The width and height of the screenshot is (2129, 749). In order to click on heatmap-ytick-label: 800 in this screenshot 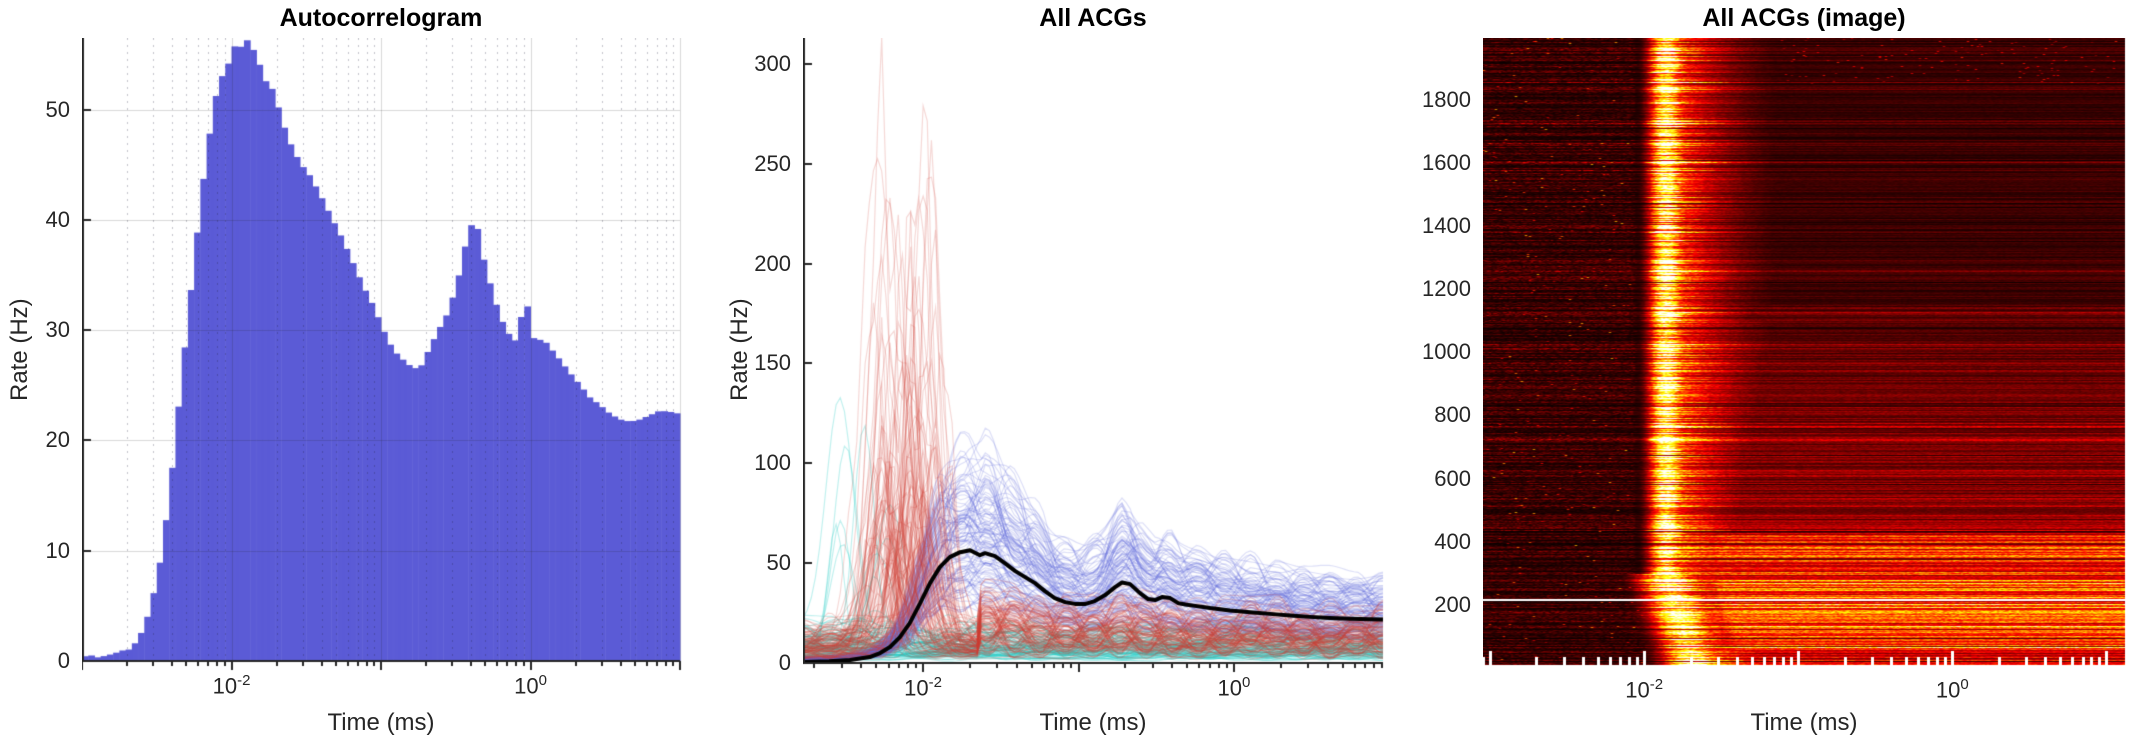, I will do `click(1452, 415)`.